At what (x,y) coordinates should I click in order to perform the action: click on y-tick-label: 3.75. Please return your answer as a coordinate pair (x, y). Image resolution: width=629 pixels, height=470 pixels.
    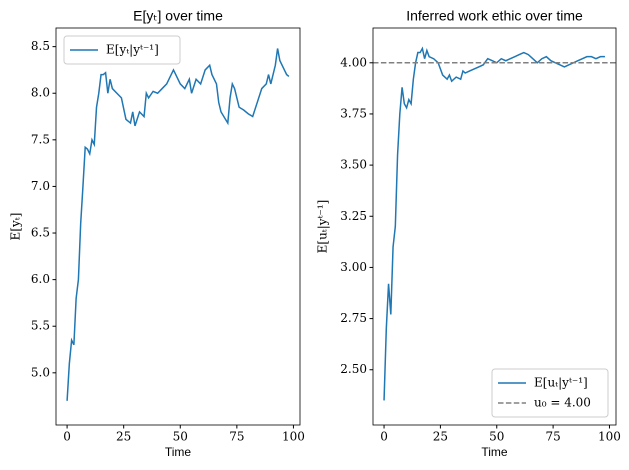
    Looking at the image, I should click on (353, 113).